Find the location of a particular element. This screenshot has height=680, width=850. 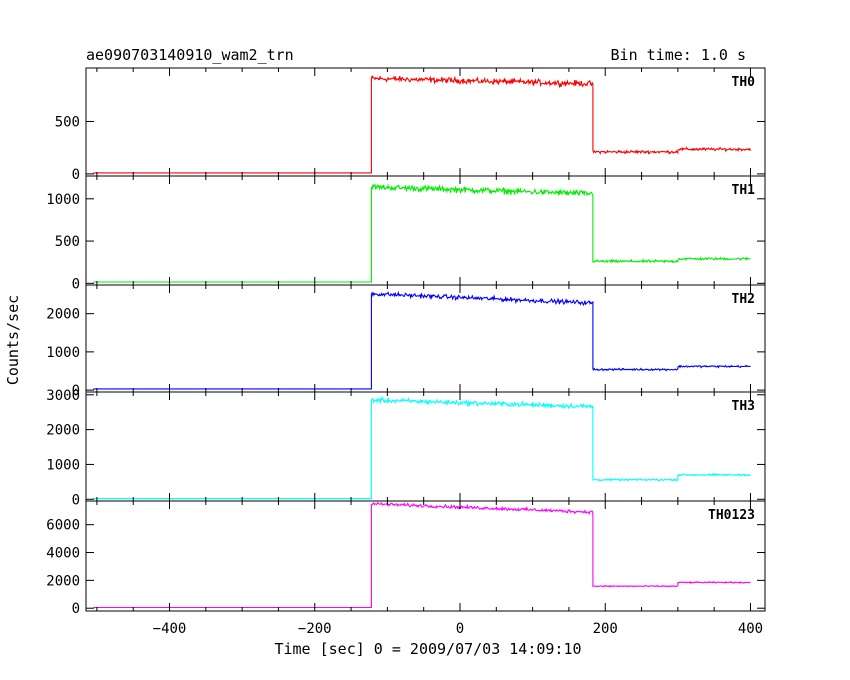

x-tick-label: 0 is located at coordinates (460, 629).